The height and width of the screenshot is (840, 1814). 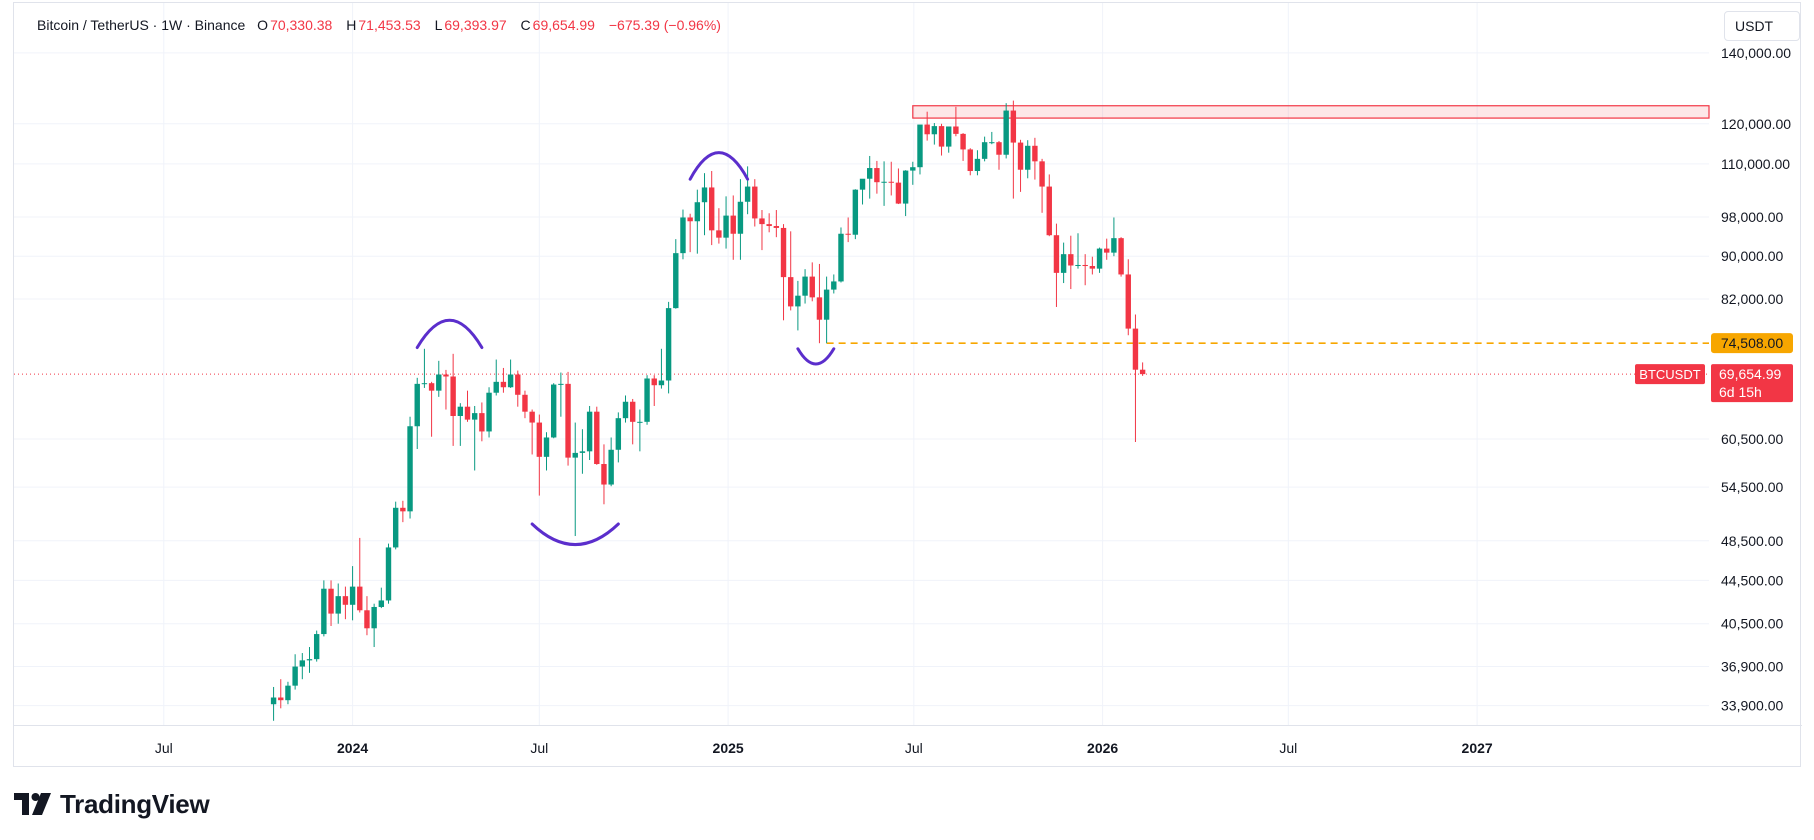 What do you see at coordinates (301, 25) in the screenshot?
I see `open-value: 70,330.38` at bounding box center [301, 25].